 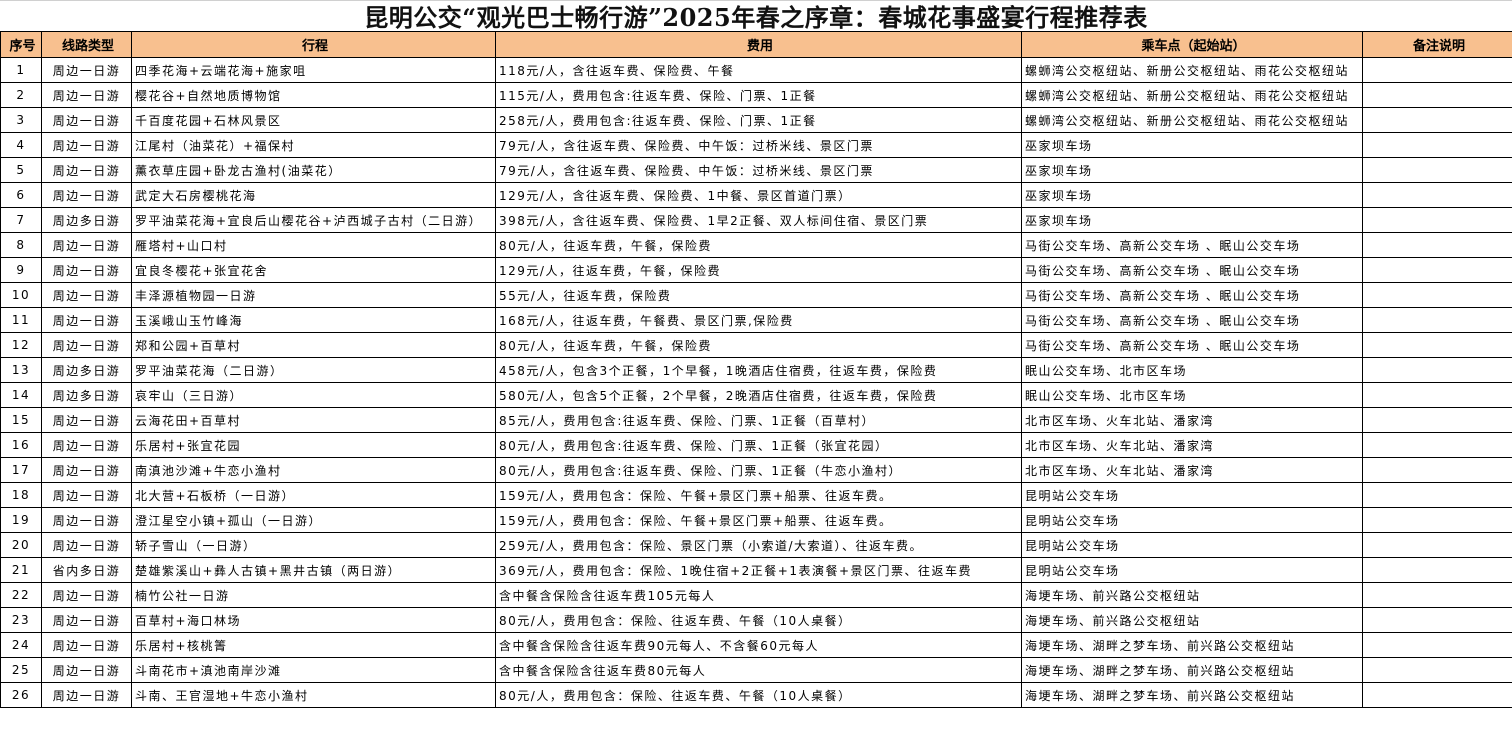 I want to click on header-route-type: 线路类型, so click(x=86, y=44).